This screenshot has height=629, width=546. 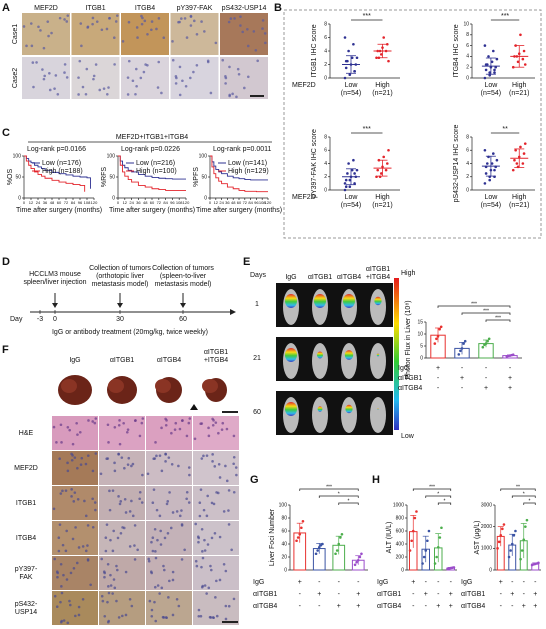 What do you see at coordinates (467, 177) in the screenshot?
I see `y-tick-label: 2` at bounding box center [467, 177].